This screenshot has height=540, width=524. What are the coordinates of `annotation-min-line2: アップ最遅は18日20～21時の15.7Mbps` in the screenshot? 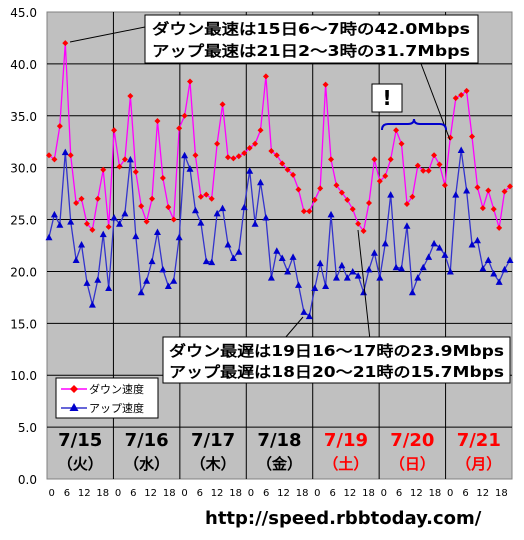 It's located at (336, 372).